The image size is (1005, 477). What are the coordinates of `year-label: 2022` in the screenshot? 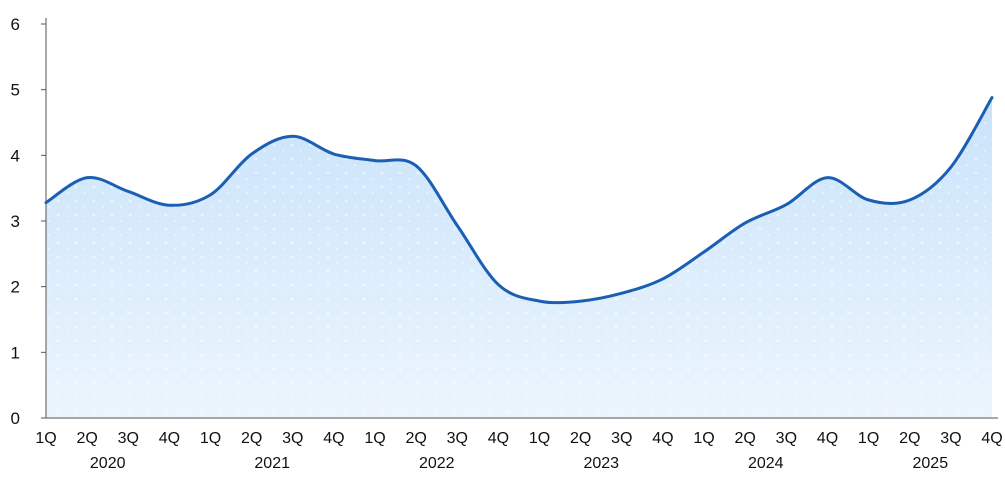 It's located at (437, 463).